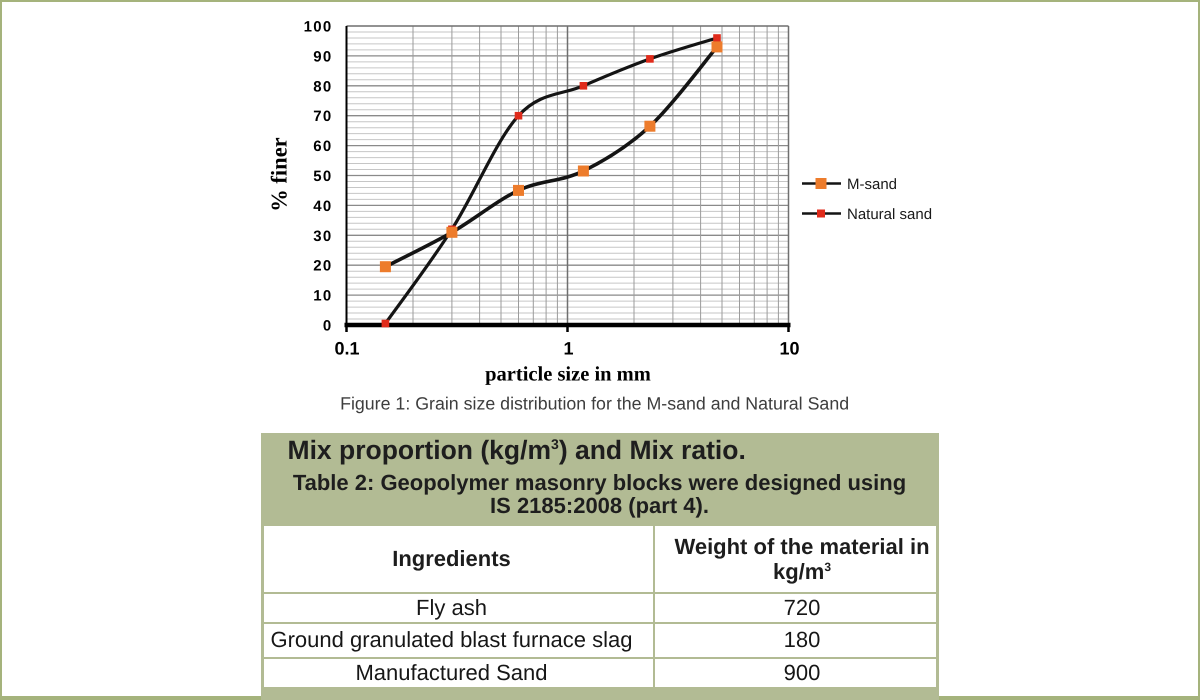 The height and width of the screenshot is (700, 1200). What do you see at coordinates (322, 146) in the screenshot?
I see `svg-text: 60` at bounding box center [322, 146].